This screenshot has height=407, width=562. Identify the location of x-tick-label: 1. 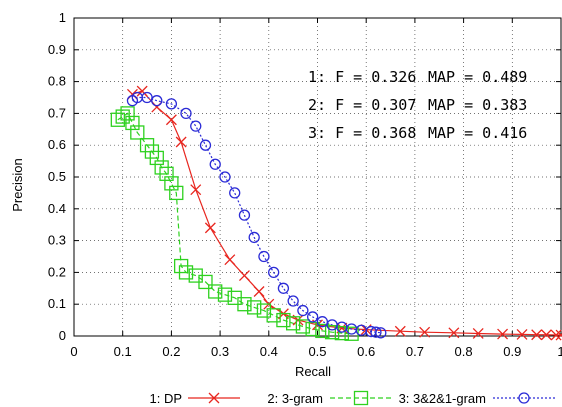
(559, 351).